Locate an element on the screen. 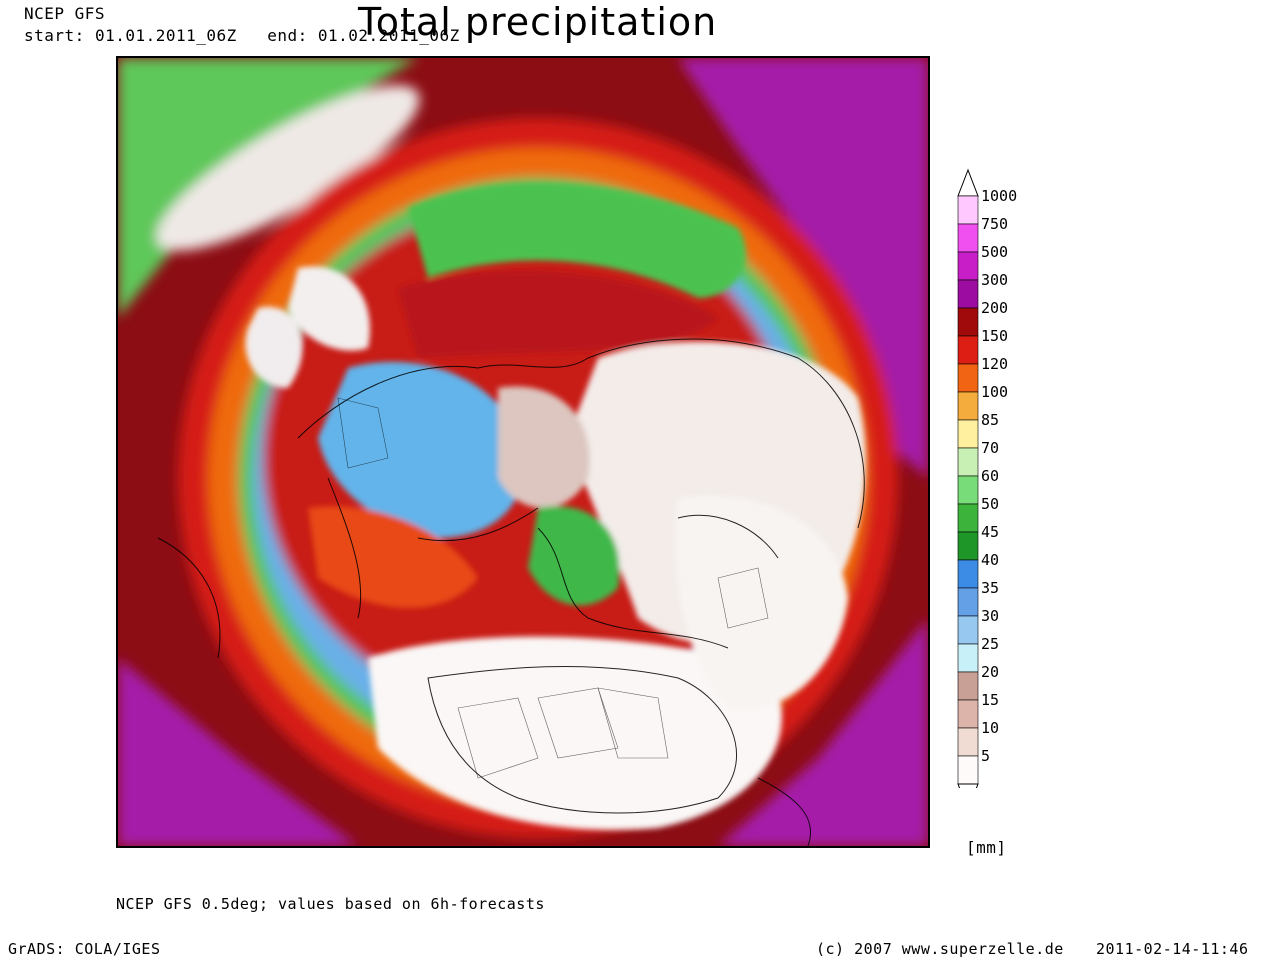 This screenshot has height=960, width=1280. nw-pacific-bubble is located at coordinates (274, 347).